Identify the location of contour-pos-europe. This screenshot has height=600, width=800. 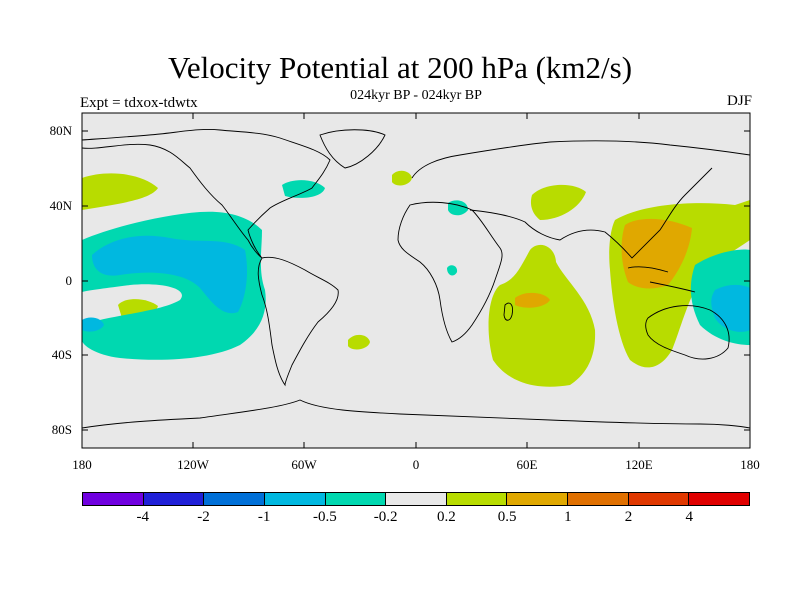
(402, 178).